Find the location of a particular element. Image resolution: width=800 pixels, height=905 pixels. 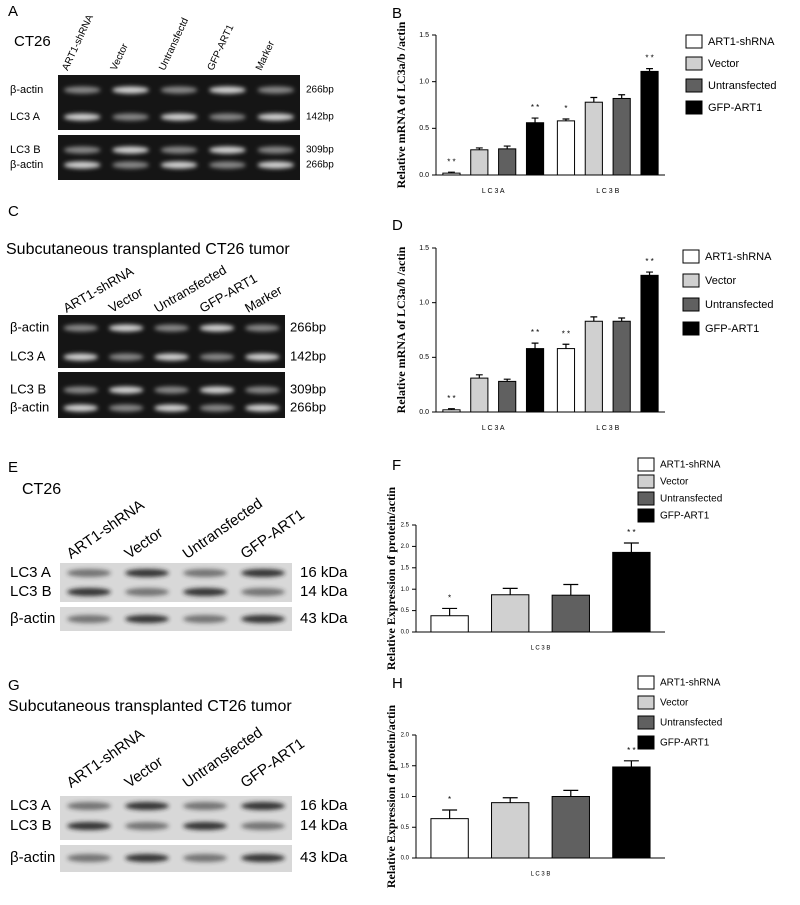

panel-label: F is located at coordinates (396, 465).